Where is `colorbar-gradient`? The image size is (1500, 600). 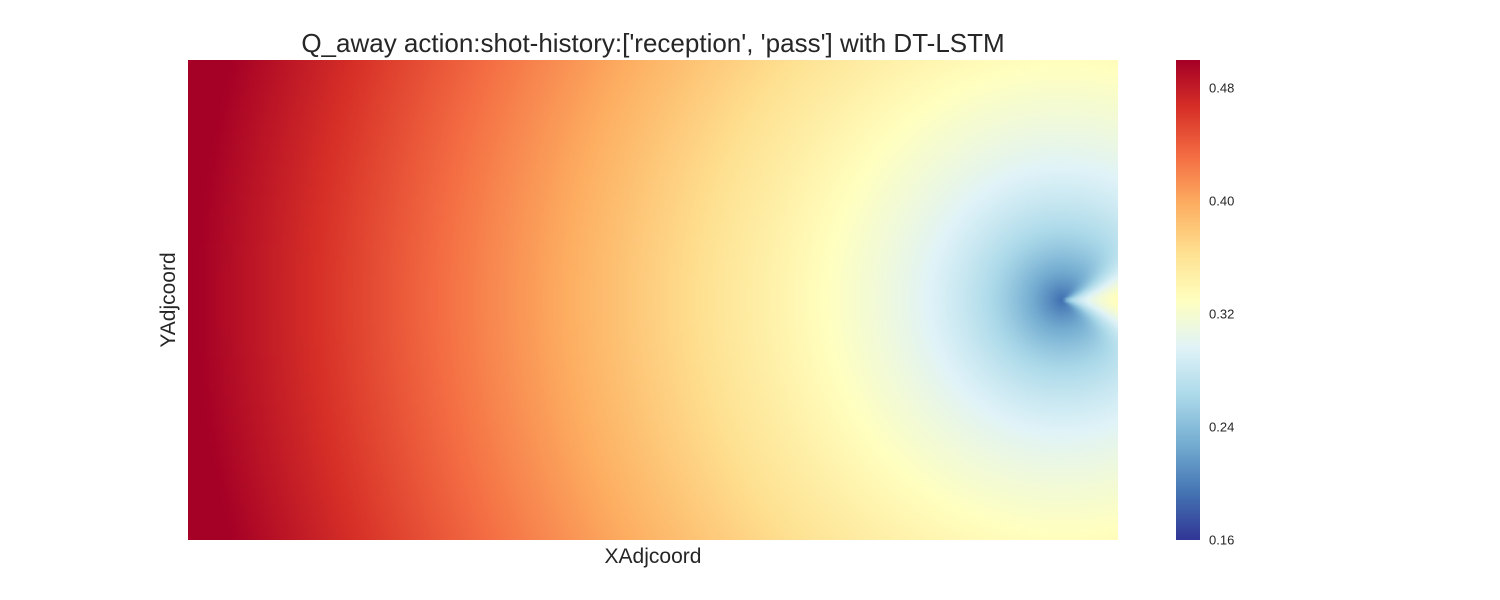 colorbar-gradient is located at coordinates (1188, 300).